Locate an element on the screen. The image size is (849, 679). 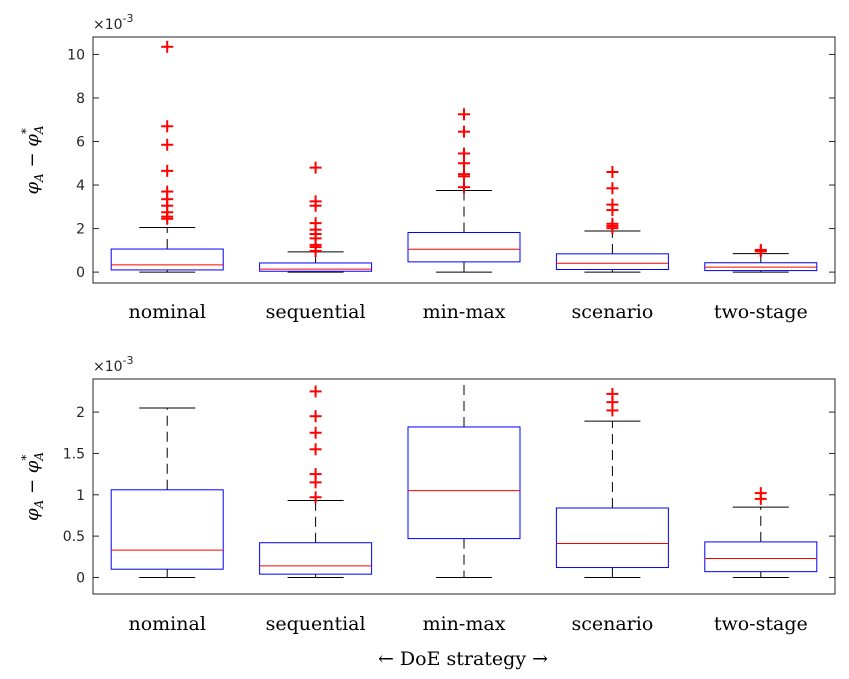
y-tick-label: 4 is located at coordinates (80, 186).